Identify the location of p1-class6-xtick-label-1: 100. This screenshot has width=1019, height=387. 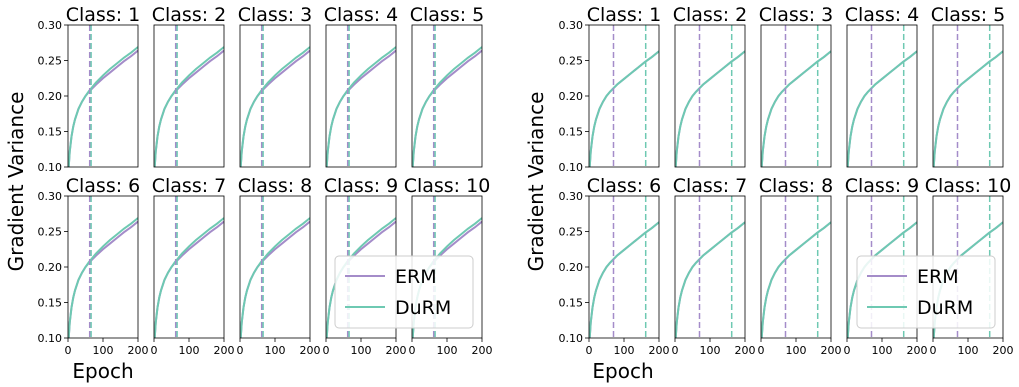
(624, 350).